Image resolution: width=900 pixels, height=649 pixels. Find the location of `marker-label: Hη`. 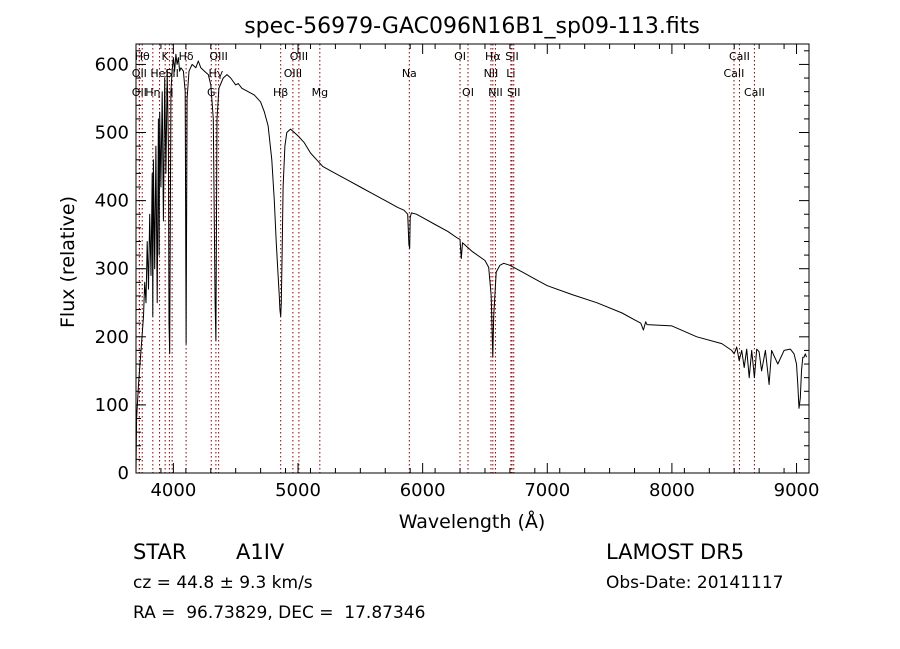

marker-label: Hη is located at coordinates (152, 92).